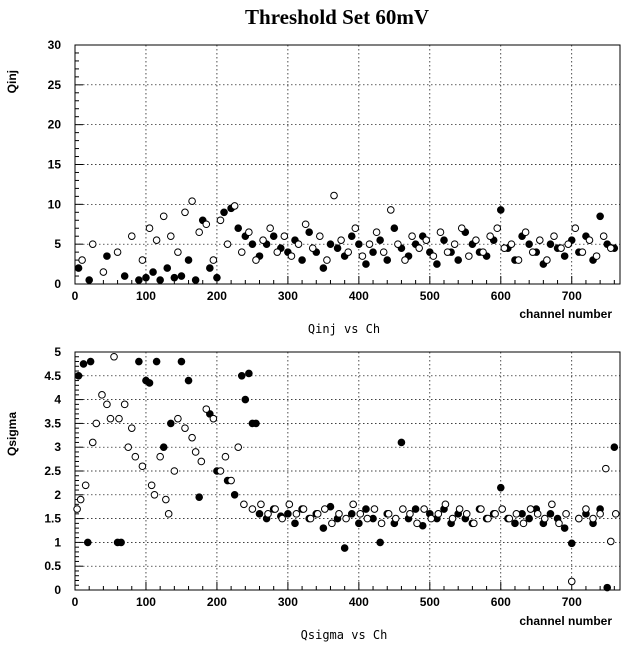 This screenshot has height=646, width=622. Describe the element at coordinates (565, 621) in the screenshot. I see `qsigma-x-axis-label: channel number` at that location.